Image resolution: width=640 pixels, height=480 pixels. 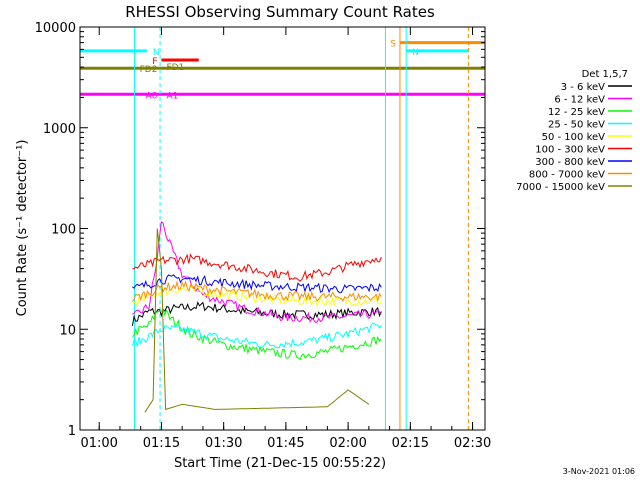 What do you see at coordinates (98, 443) in the screenshot?
I see `x-tick-label: 01:00` at bounding box center [98, 443].